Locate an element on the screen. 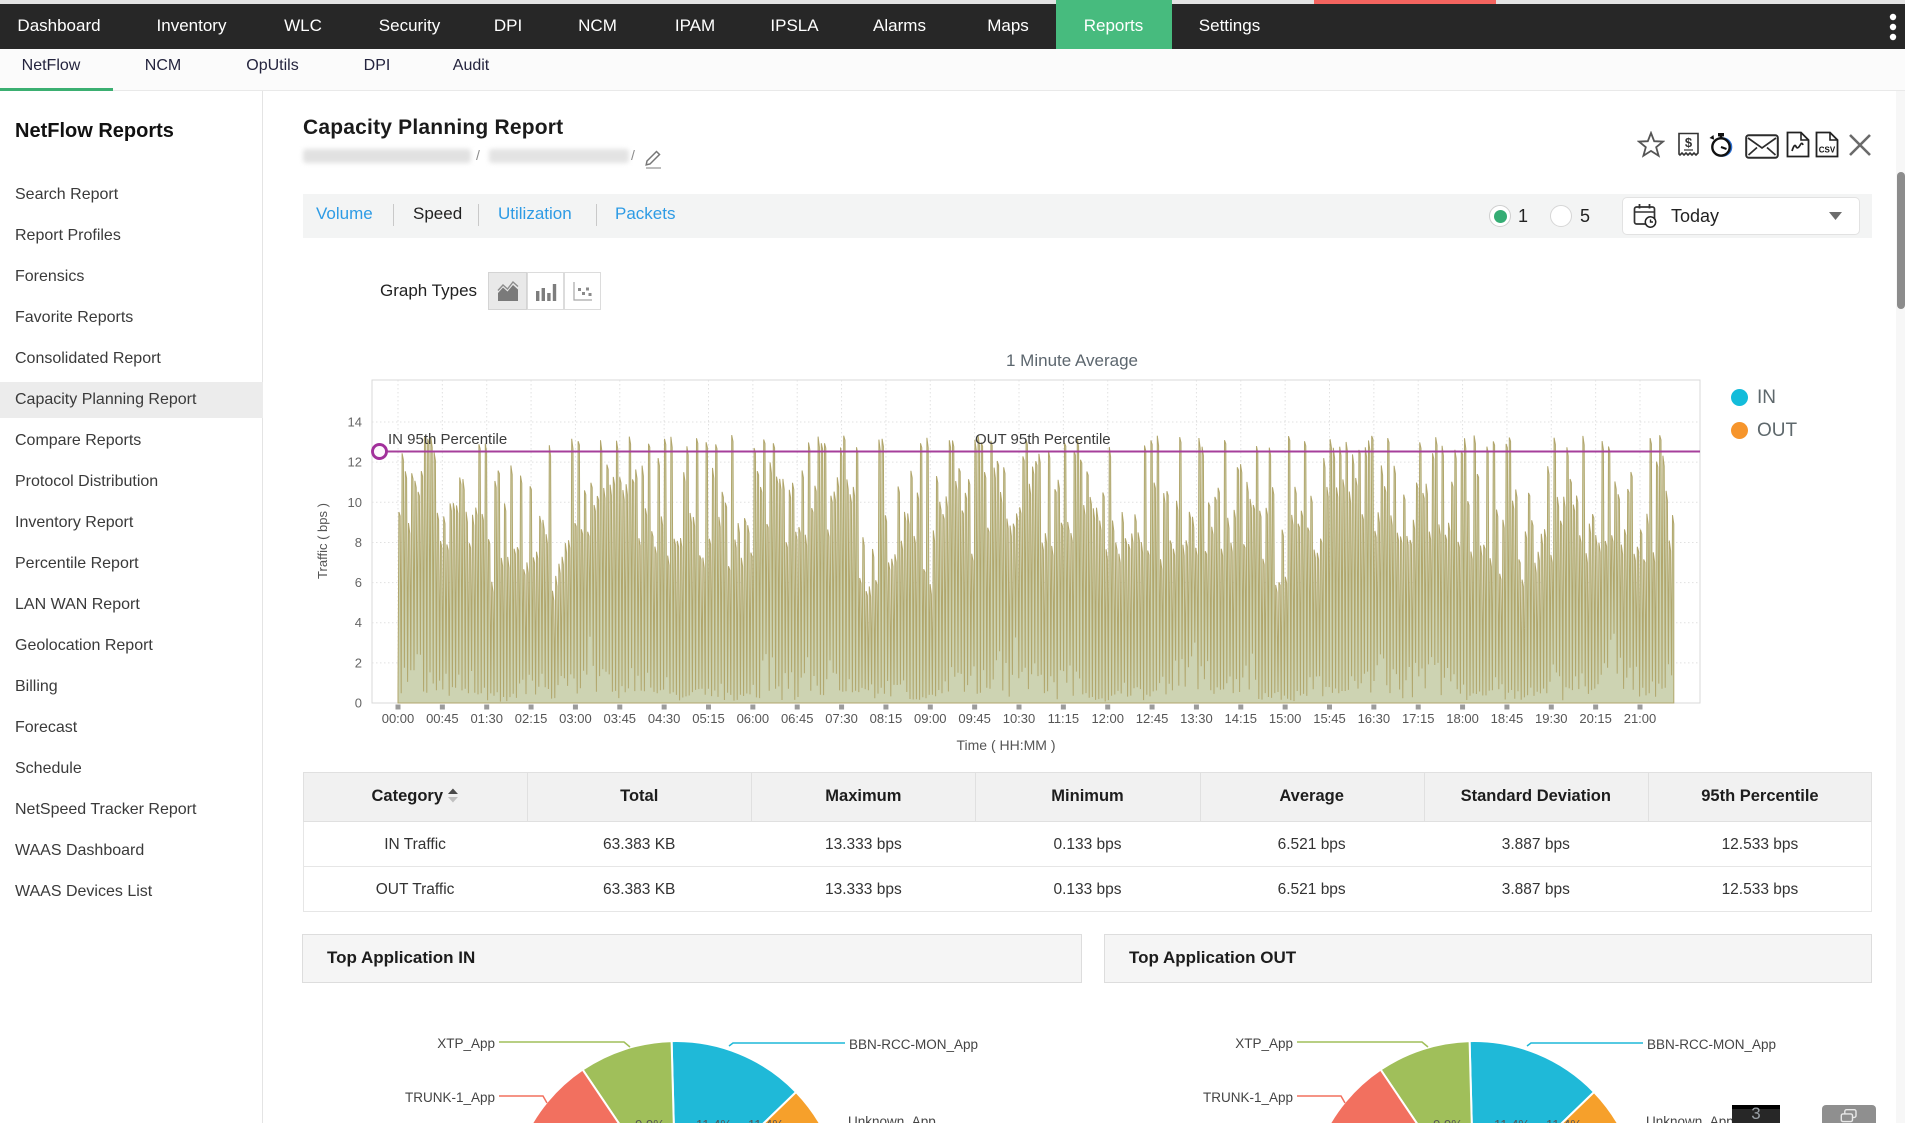 This screenshot has width=1905, height=1123. svg-text: 6 is located at coordinates (358, 582).